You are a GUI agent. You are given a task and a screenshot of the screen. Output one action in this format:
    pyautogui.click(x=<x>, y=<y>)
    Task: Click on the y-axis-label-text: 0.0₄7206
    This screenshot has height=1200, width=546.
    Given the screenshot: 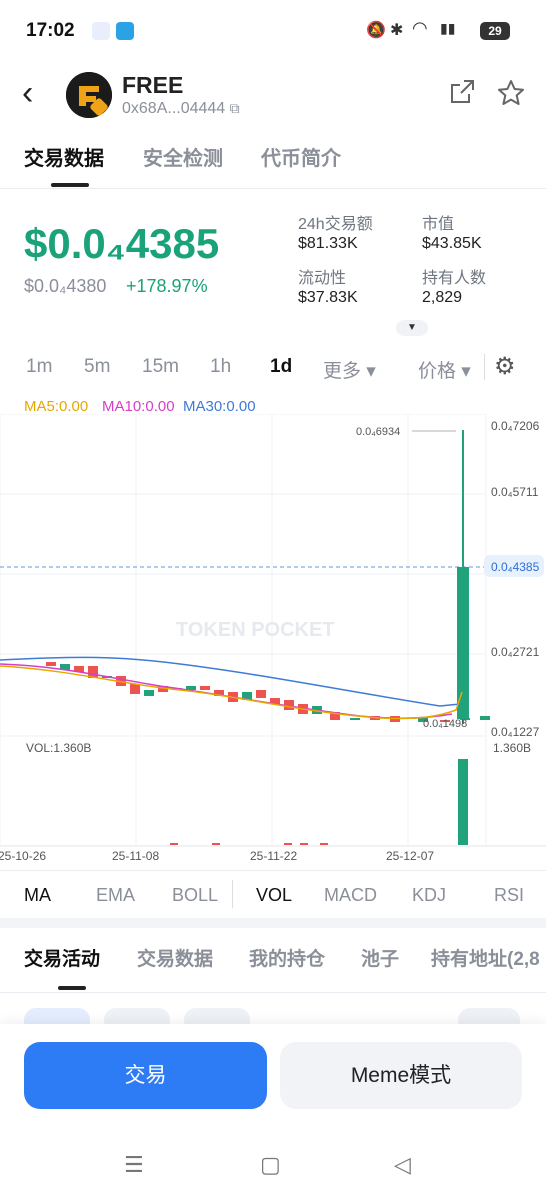 What is the action you would take?
    pyautogui.click(x=515, y=426)
    